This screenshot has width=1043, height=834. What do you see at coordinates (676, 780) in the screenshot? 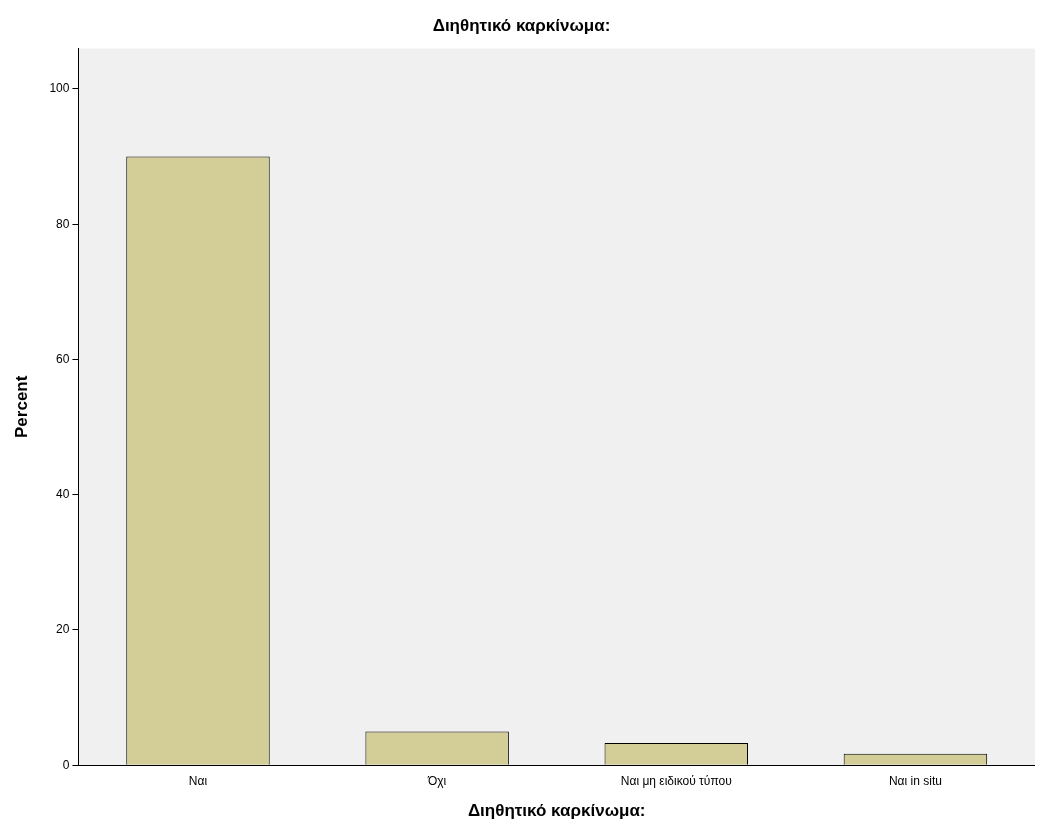
I see `x-tick-label: Ναι μη ειδικού τύπου` at bounding box center [676, 780].